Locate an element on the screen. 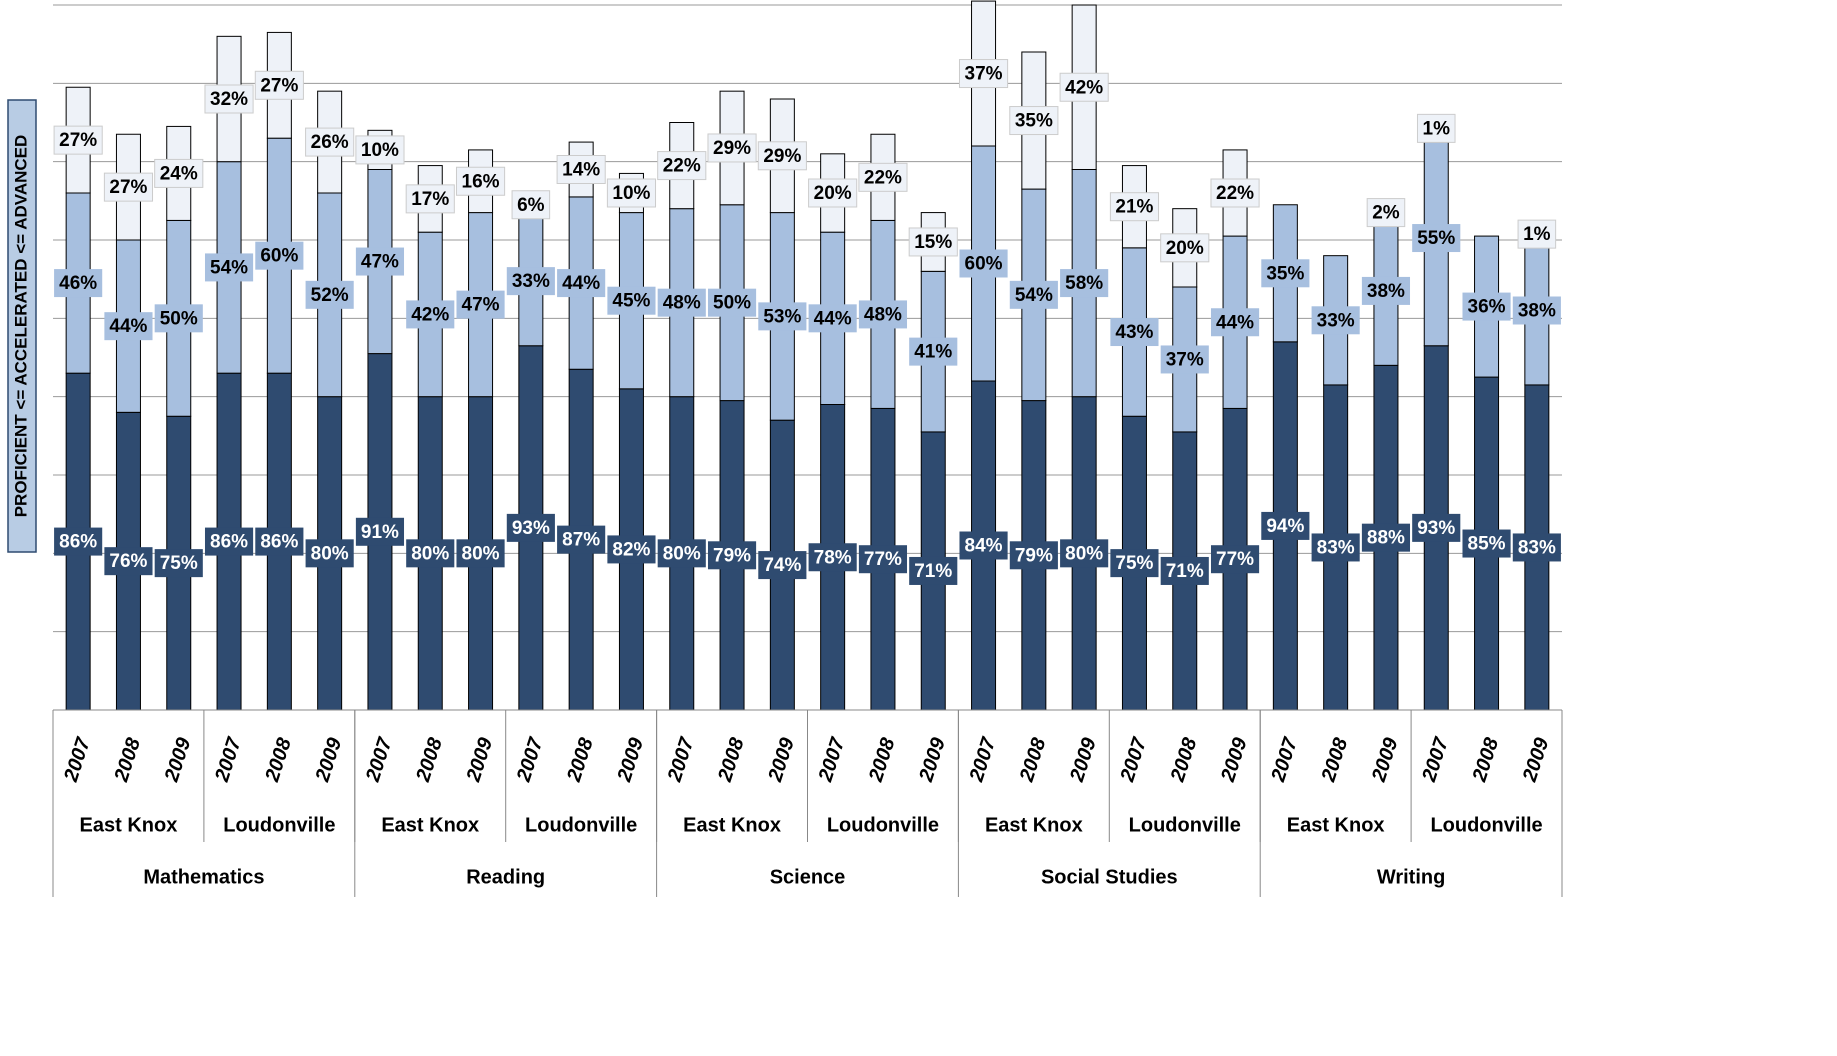 The image size is (1837, 1056). data-label: 91% is located at coordinates (380, 532).